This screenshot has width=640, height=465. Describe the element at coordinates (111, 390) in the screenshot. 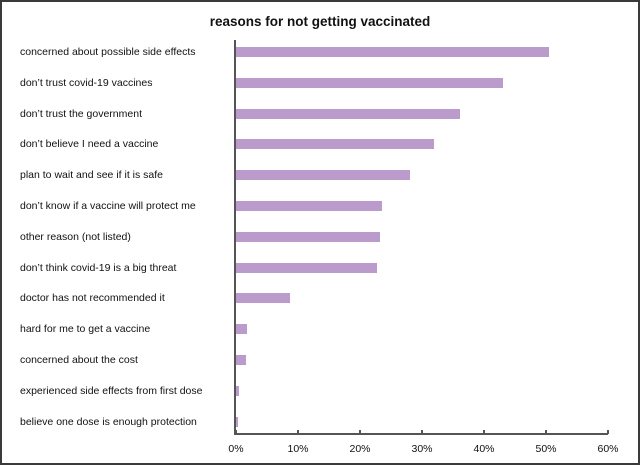

I see `category-label: experienced side effects from first dose` at that location.